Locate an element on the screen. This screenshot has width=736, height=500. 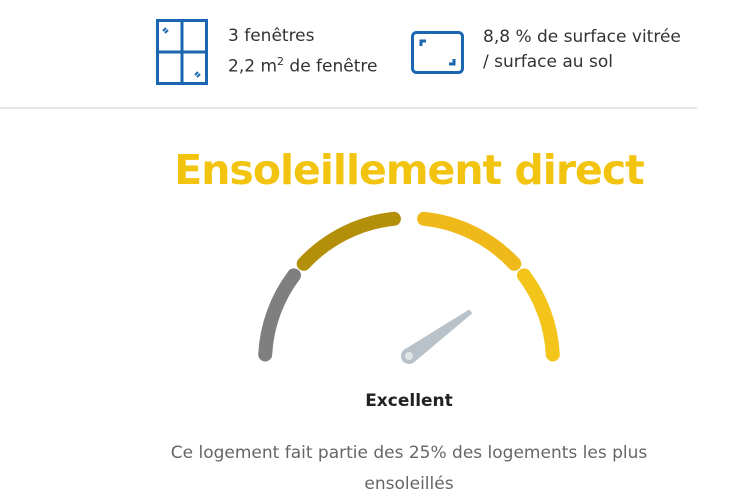
window-count: 3 fenêtres is located at coordinates (271, 36).